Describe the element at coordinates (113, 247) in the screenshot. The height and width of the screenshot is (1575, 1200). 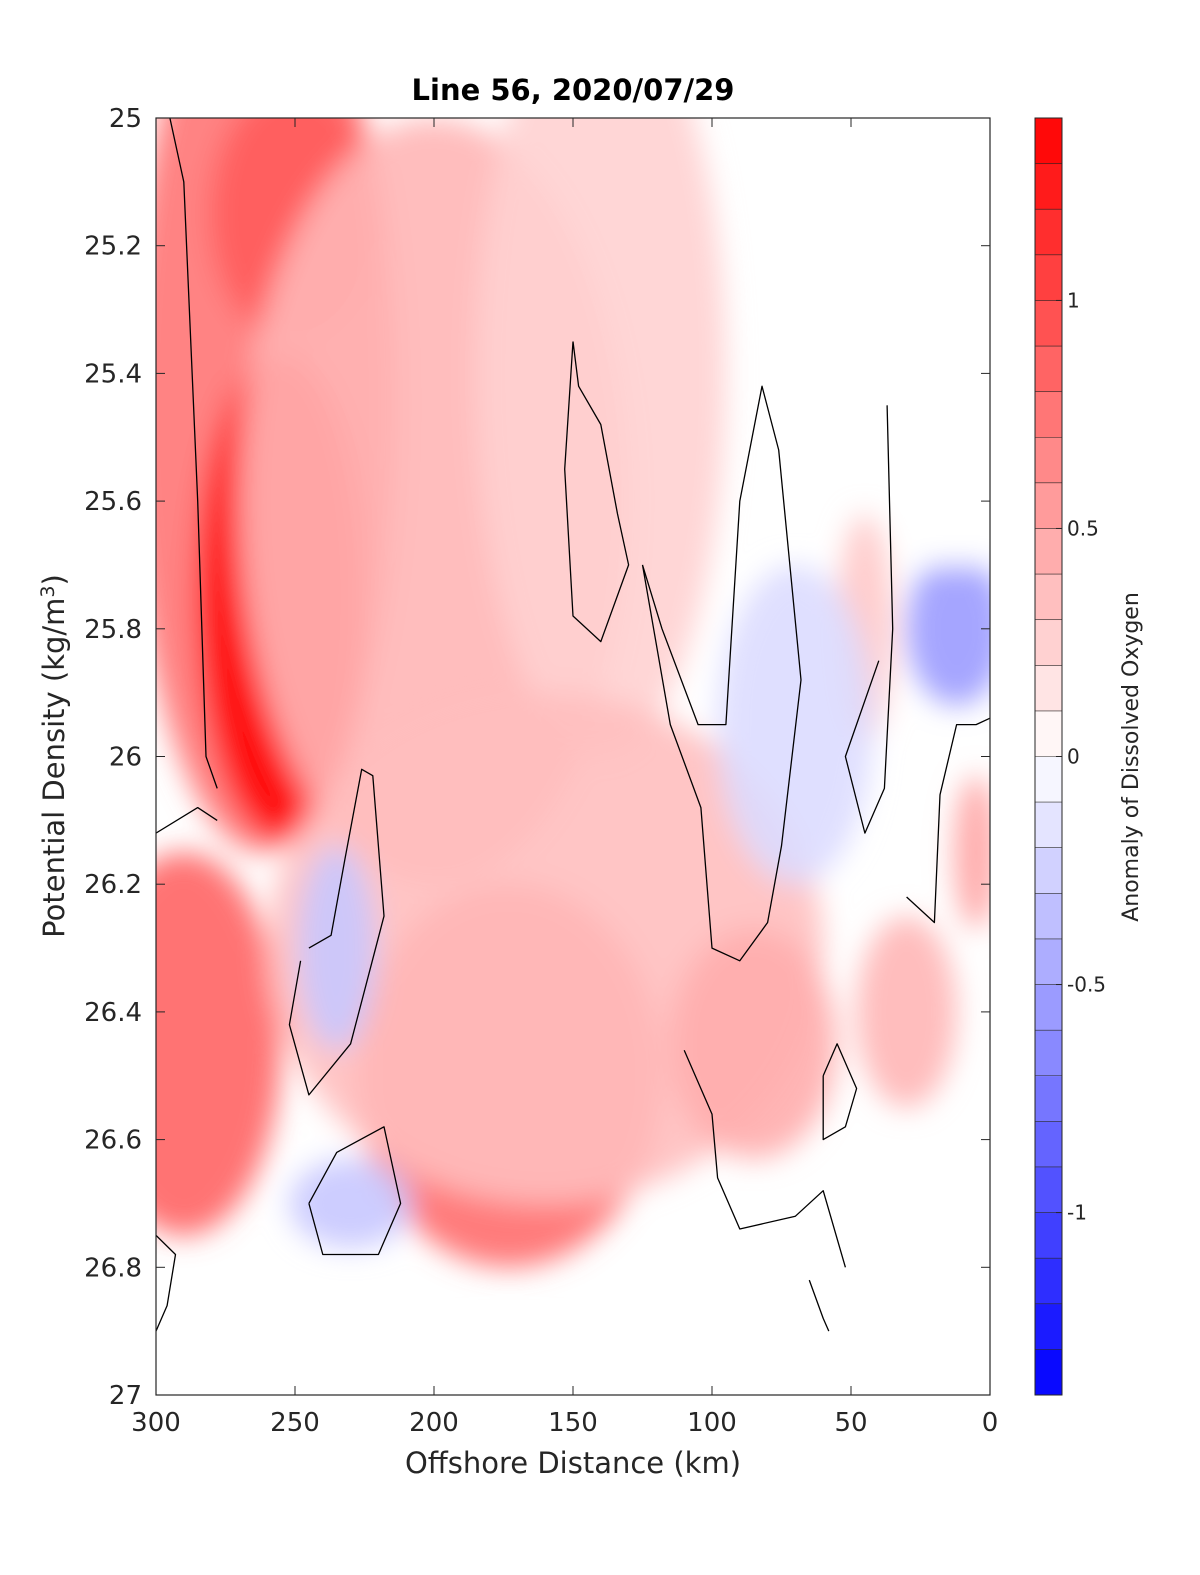
I see `y-tick-label: 25.2` at that location.